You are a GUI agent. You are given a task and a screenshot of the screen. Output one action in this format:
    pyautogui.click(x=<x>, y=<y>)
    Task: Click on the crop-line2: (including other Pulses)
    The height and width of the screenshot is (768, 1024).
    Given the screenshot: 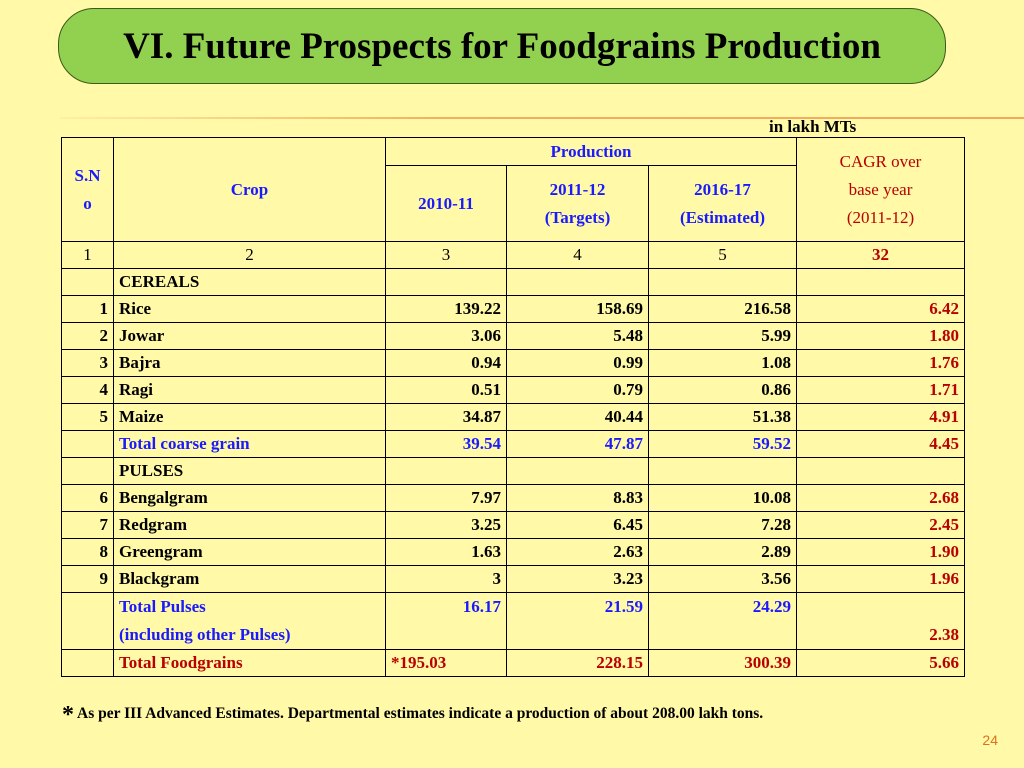 What is the action you would take?
    pyautogui.click(x=205, y=634)
    